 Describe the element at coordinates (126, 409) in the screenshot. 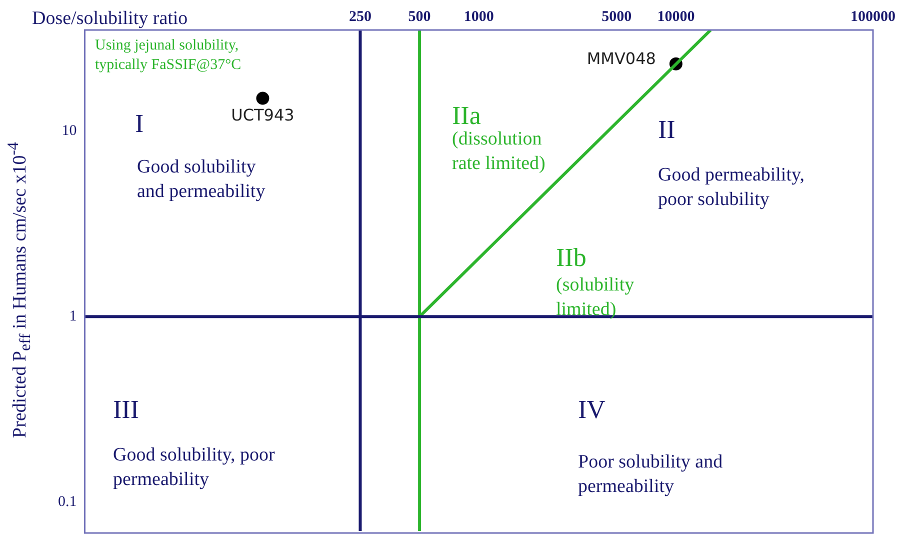

I see `annotation: III` at that location.